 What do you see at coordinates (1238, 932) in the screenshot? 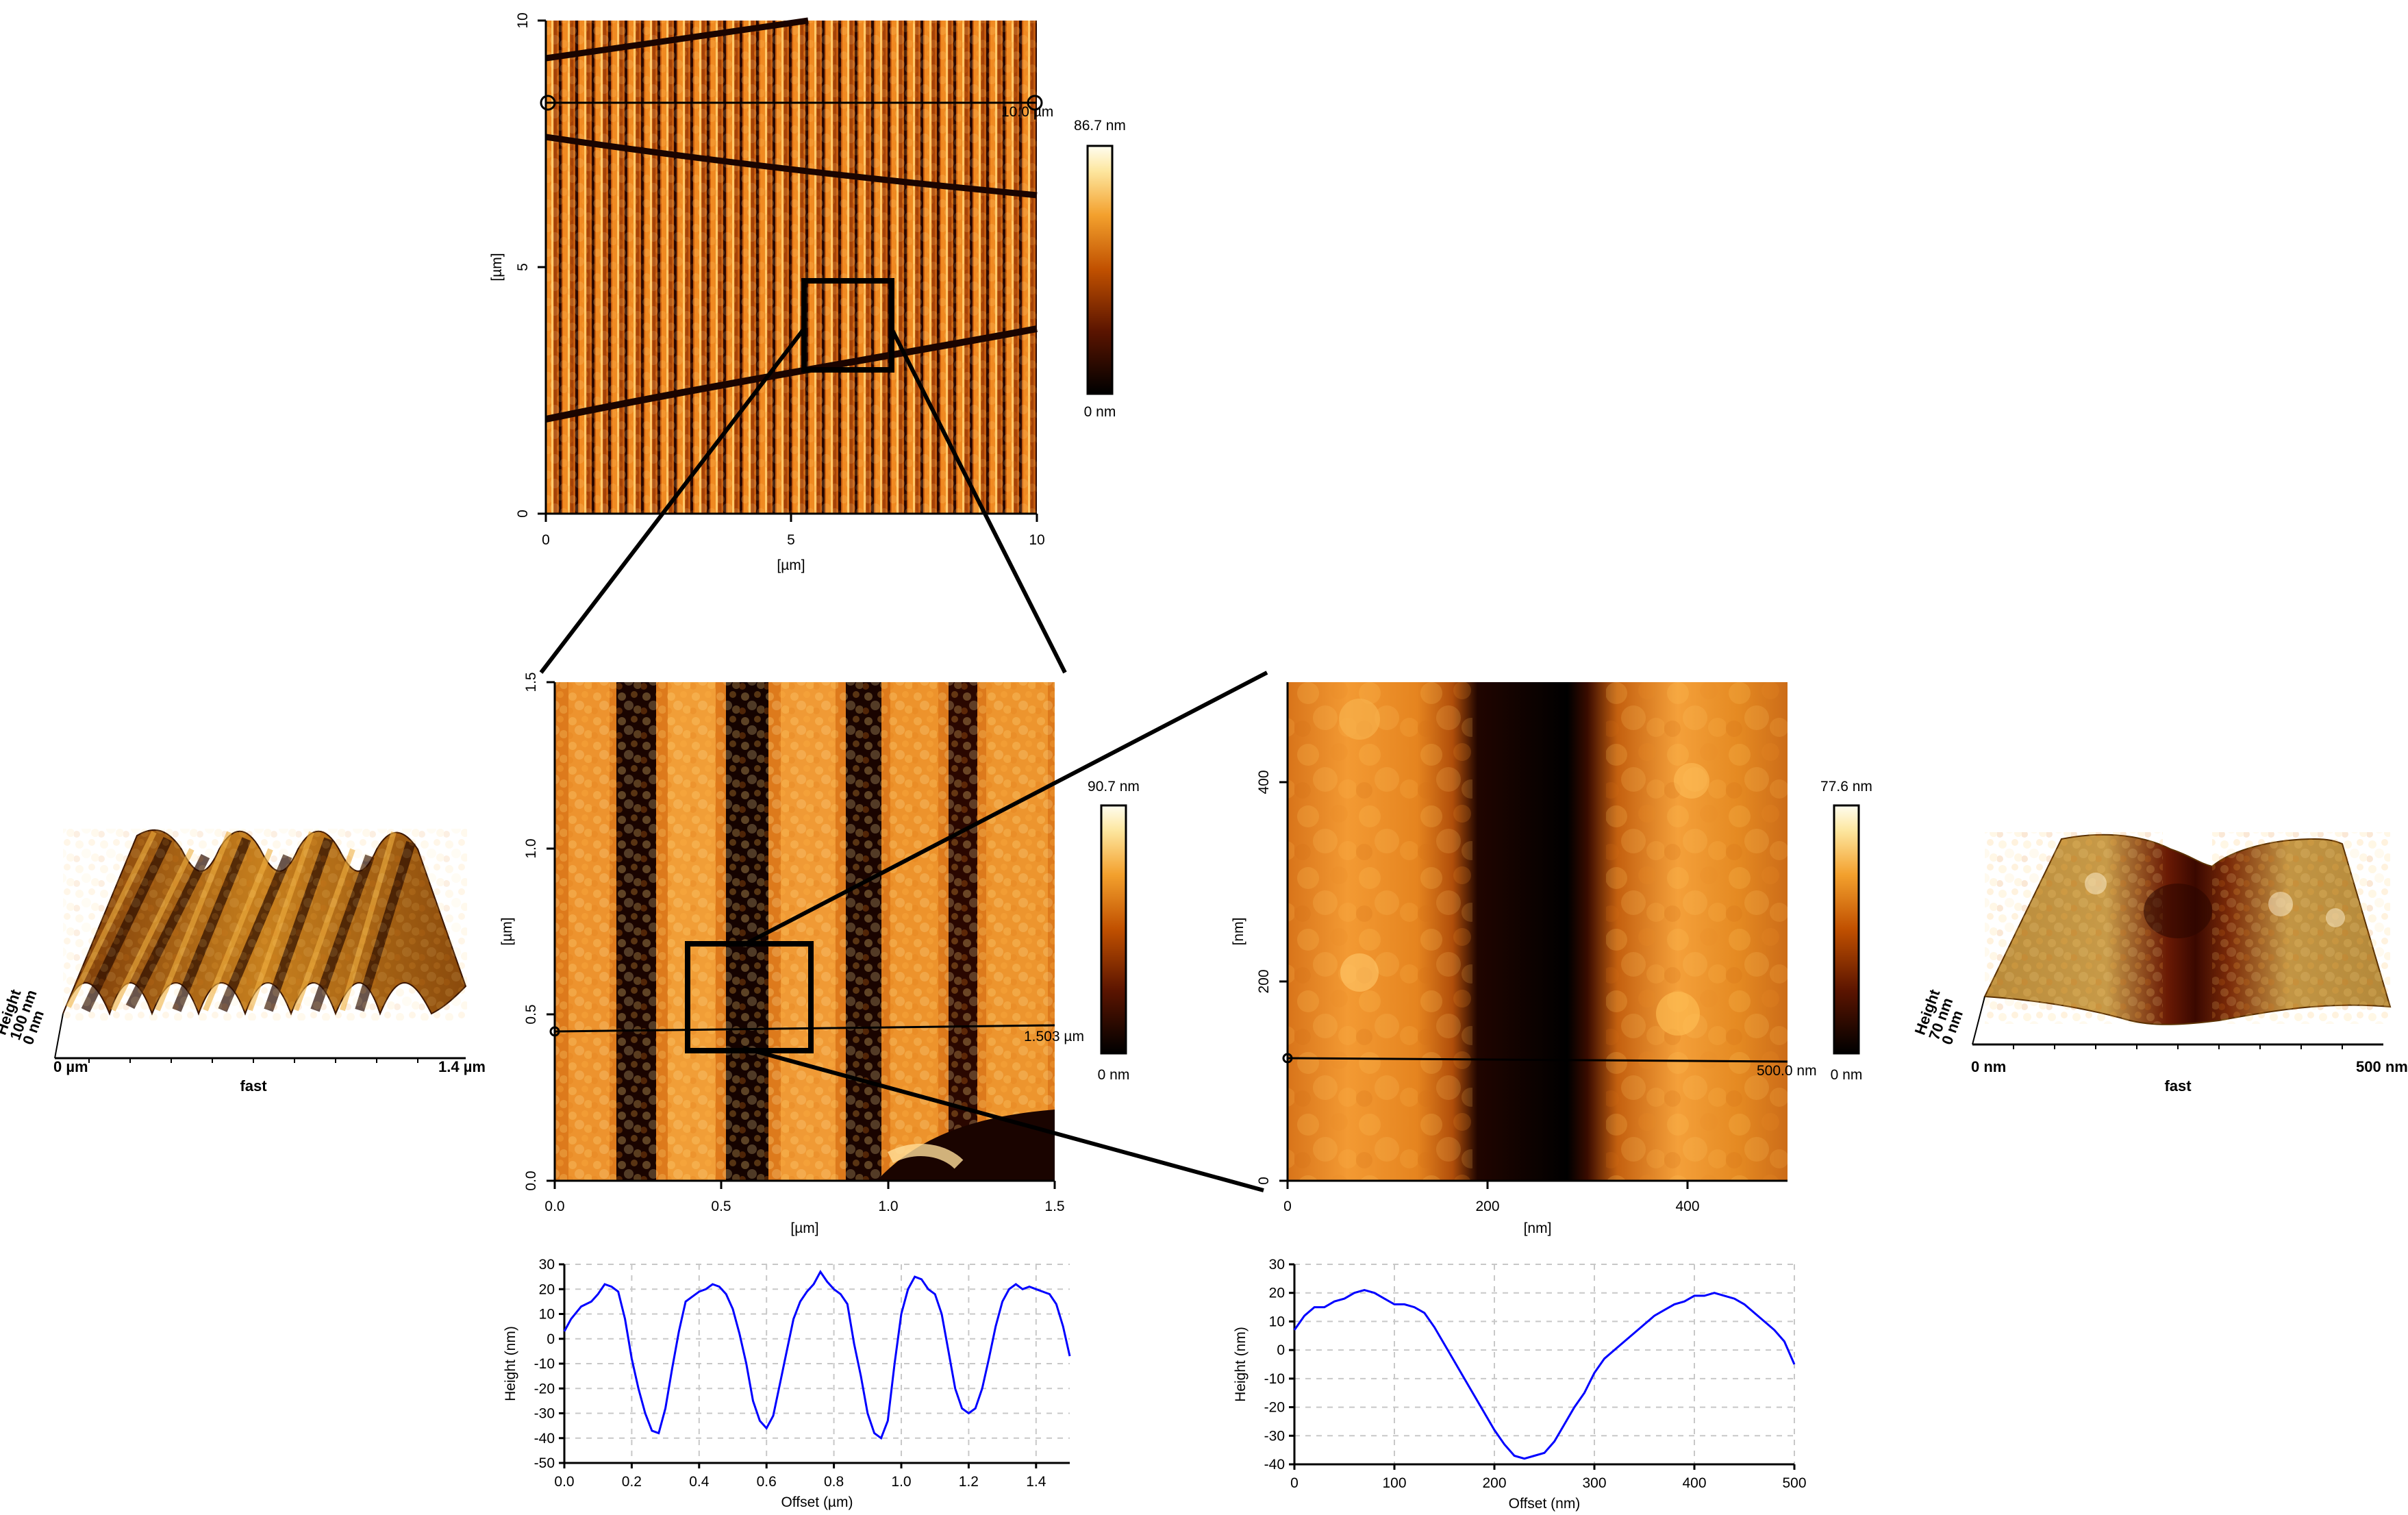
I see `zoom2-ylabel: [nm]` at bounding box center [1238, 932].